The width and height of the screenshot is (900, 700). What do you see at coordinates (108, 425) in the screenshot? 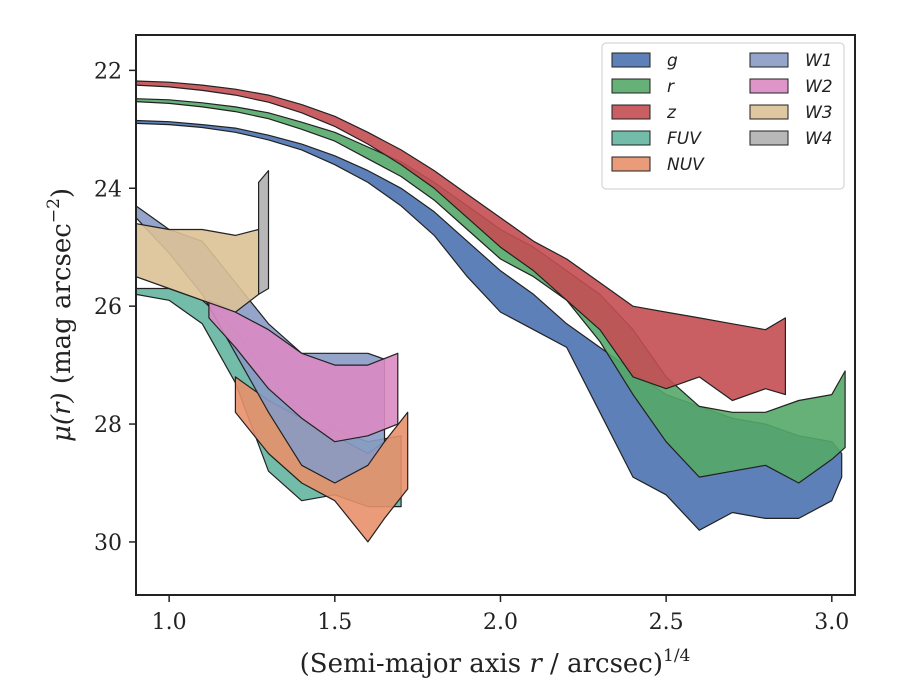
I see `y-tick-label: 28` at bounding box center [108, 425].